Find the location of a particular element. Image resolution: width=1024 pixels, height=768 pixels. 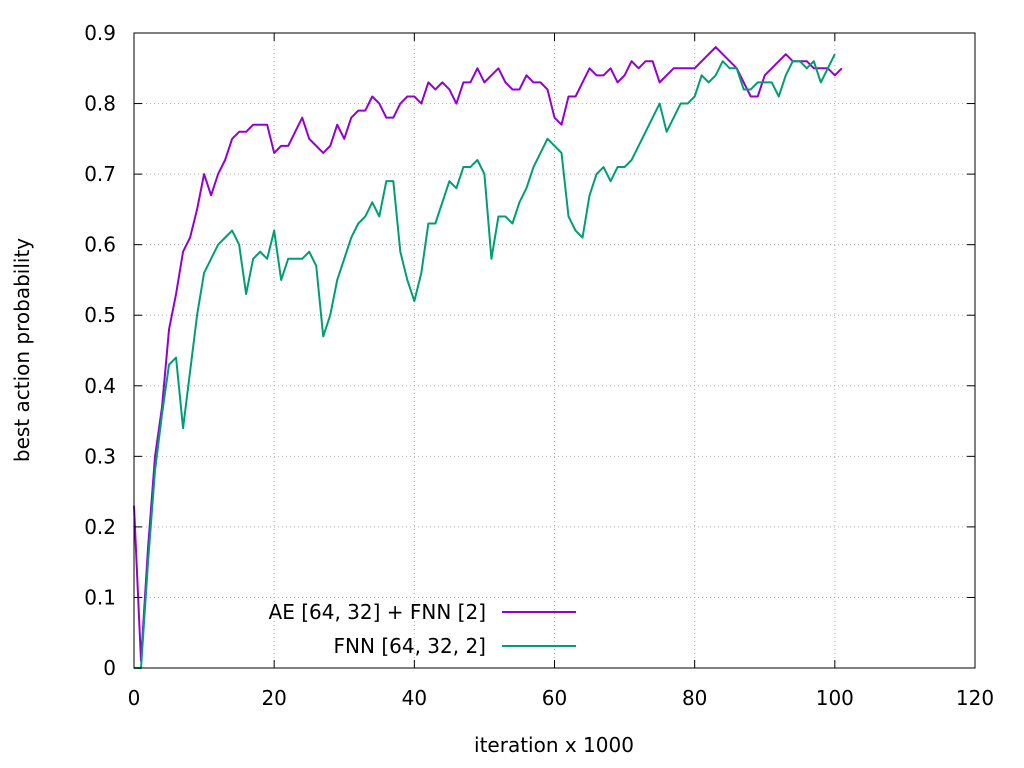

x-tick-label: 100 is located at coordinates (835, 698).